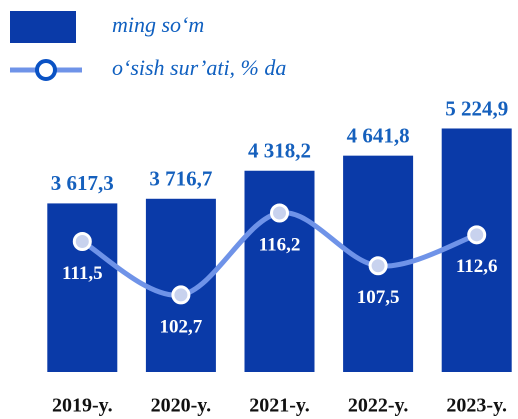  Describe the element at coordinates (476, 108) in the screenshot. I see `bar-value-label: 5 224,9` at that location.